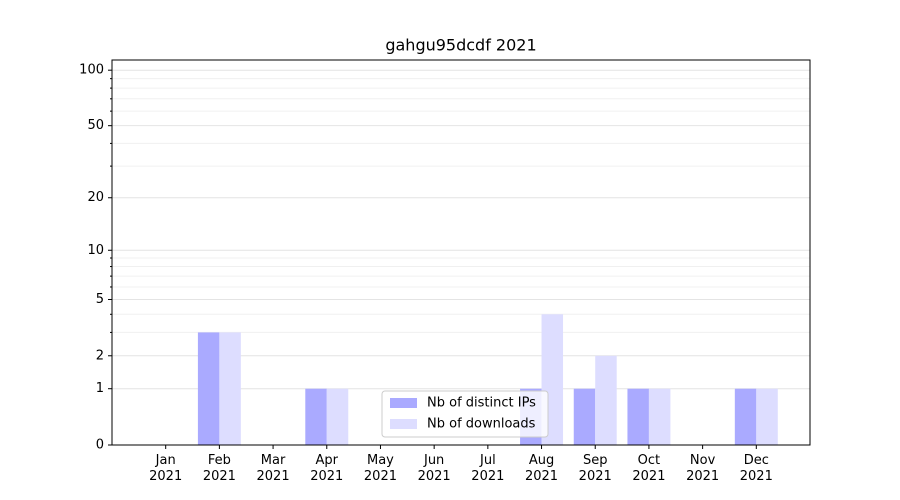 The height and width of the screenshot is (500, 900). What do you see at coordinates (91, 70) in the screenshot?
I see `y-tick-label: 100` at bounding box center [91, 70].